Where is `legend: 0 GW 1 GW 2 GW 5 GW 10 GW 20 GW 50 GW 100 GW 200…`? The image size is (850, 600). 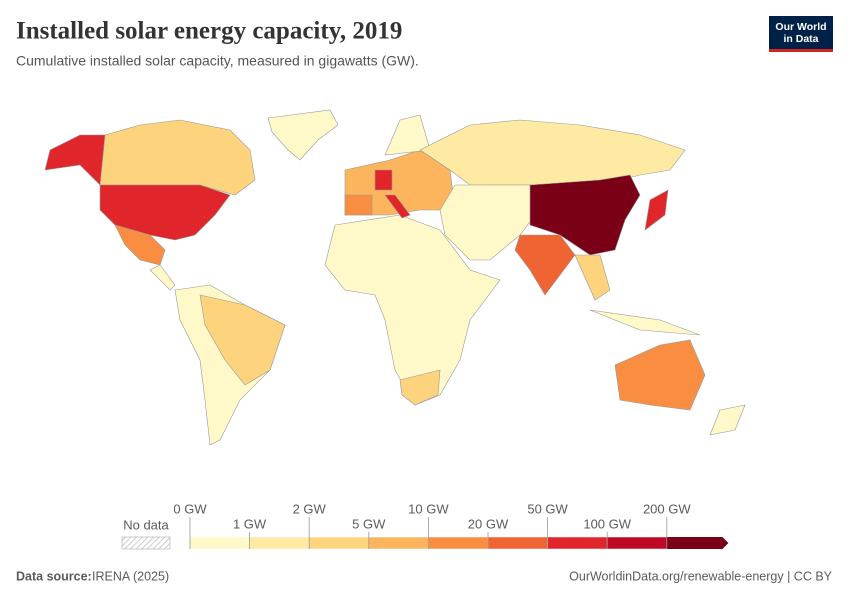 legend: 0 GW 1 GW 2 GW 5 GW 10 GW 20 GW 50 GW 100 GW 200… is located at coordinates (451, 525).